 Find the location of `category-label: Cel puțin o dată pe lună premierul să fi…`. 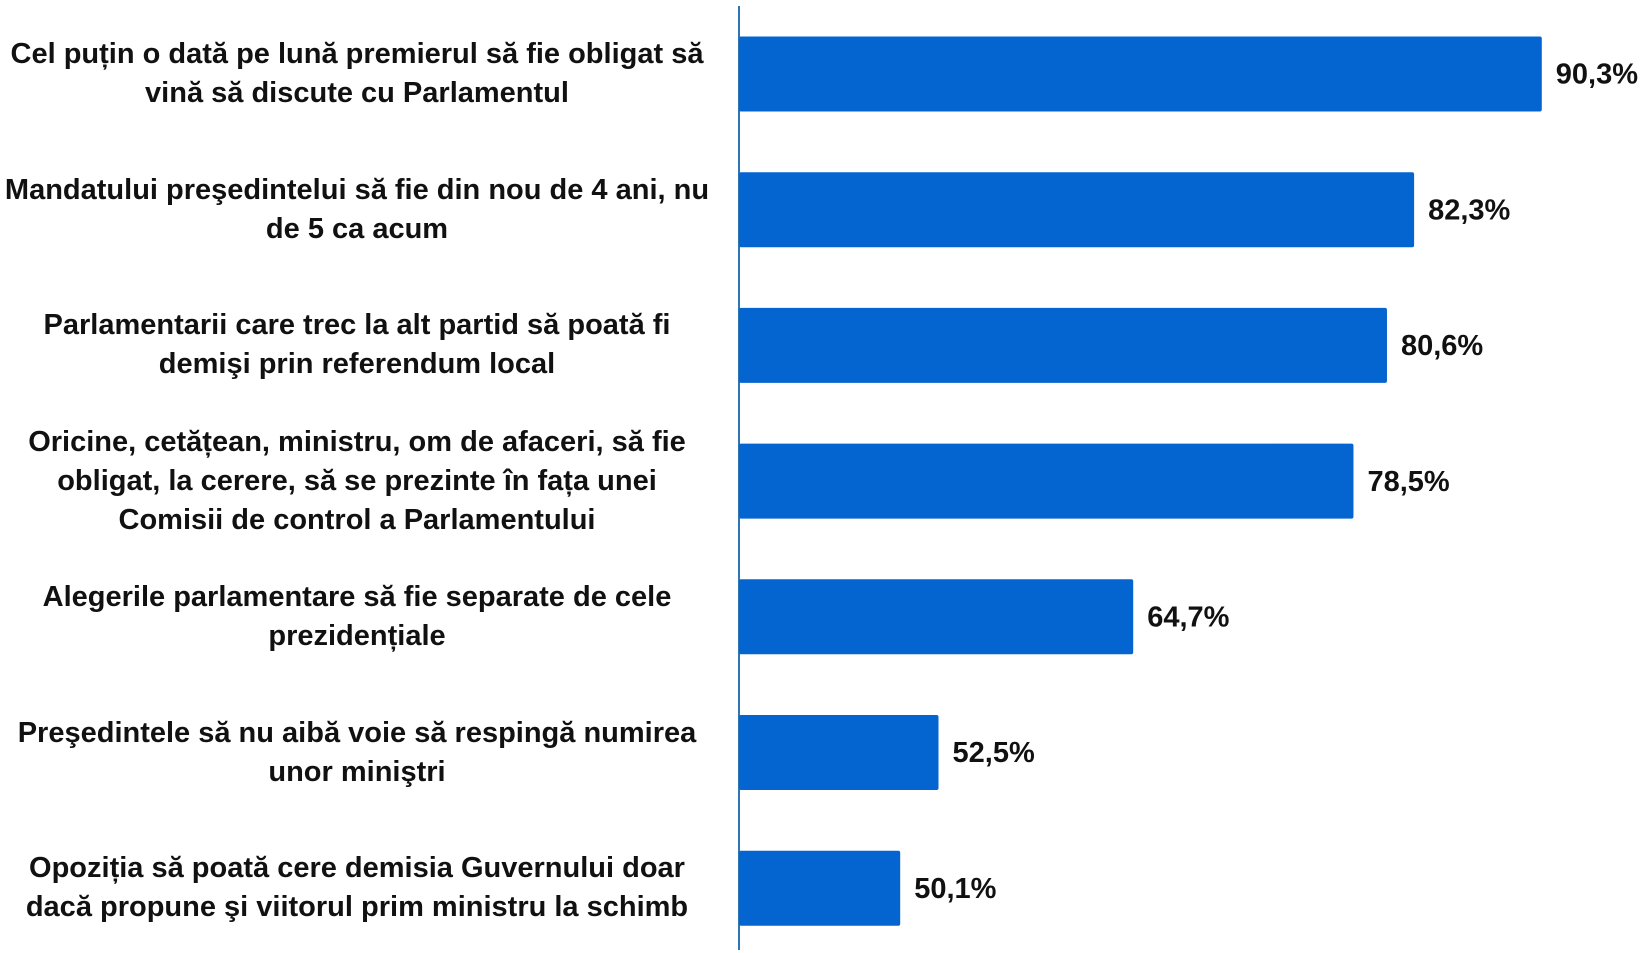

category-label: Cel puțin o dată pe lună premierul să fi… is located at coordinates (357, 73).